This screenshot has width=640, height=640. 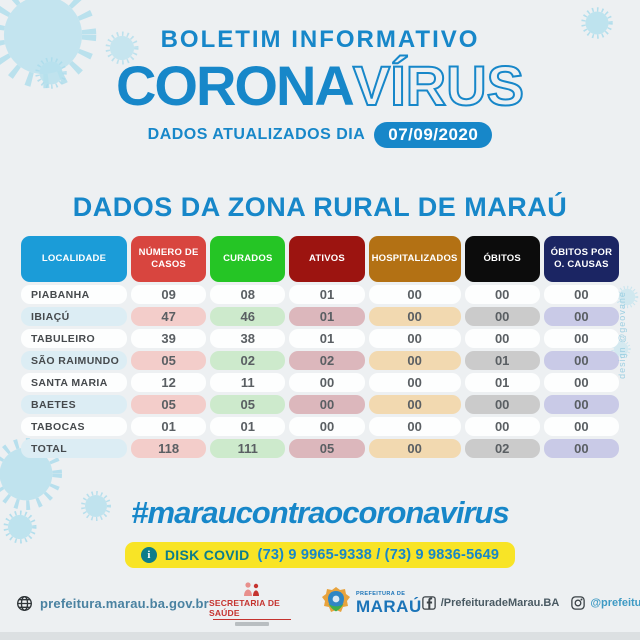 I want to click on column-header-localidade: LOCALIDADE, so click(x=74, y=259).